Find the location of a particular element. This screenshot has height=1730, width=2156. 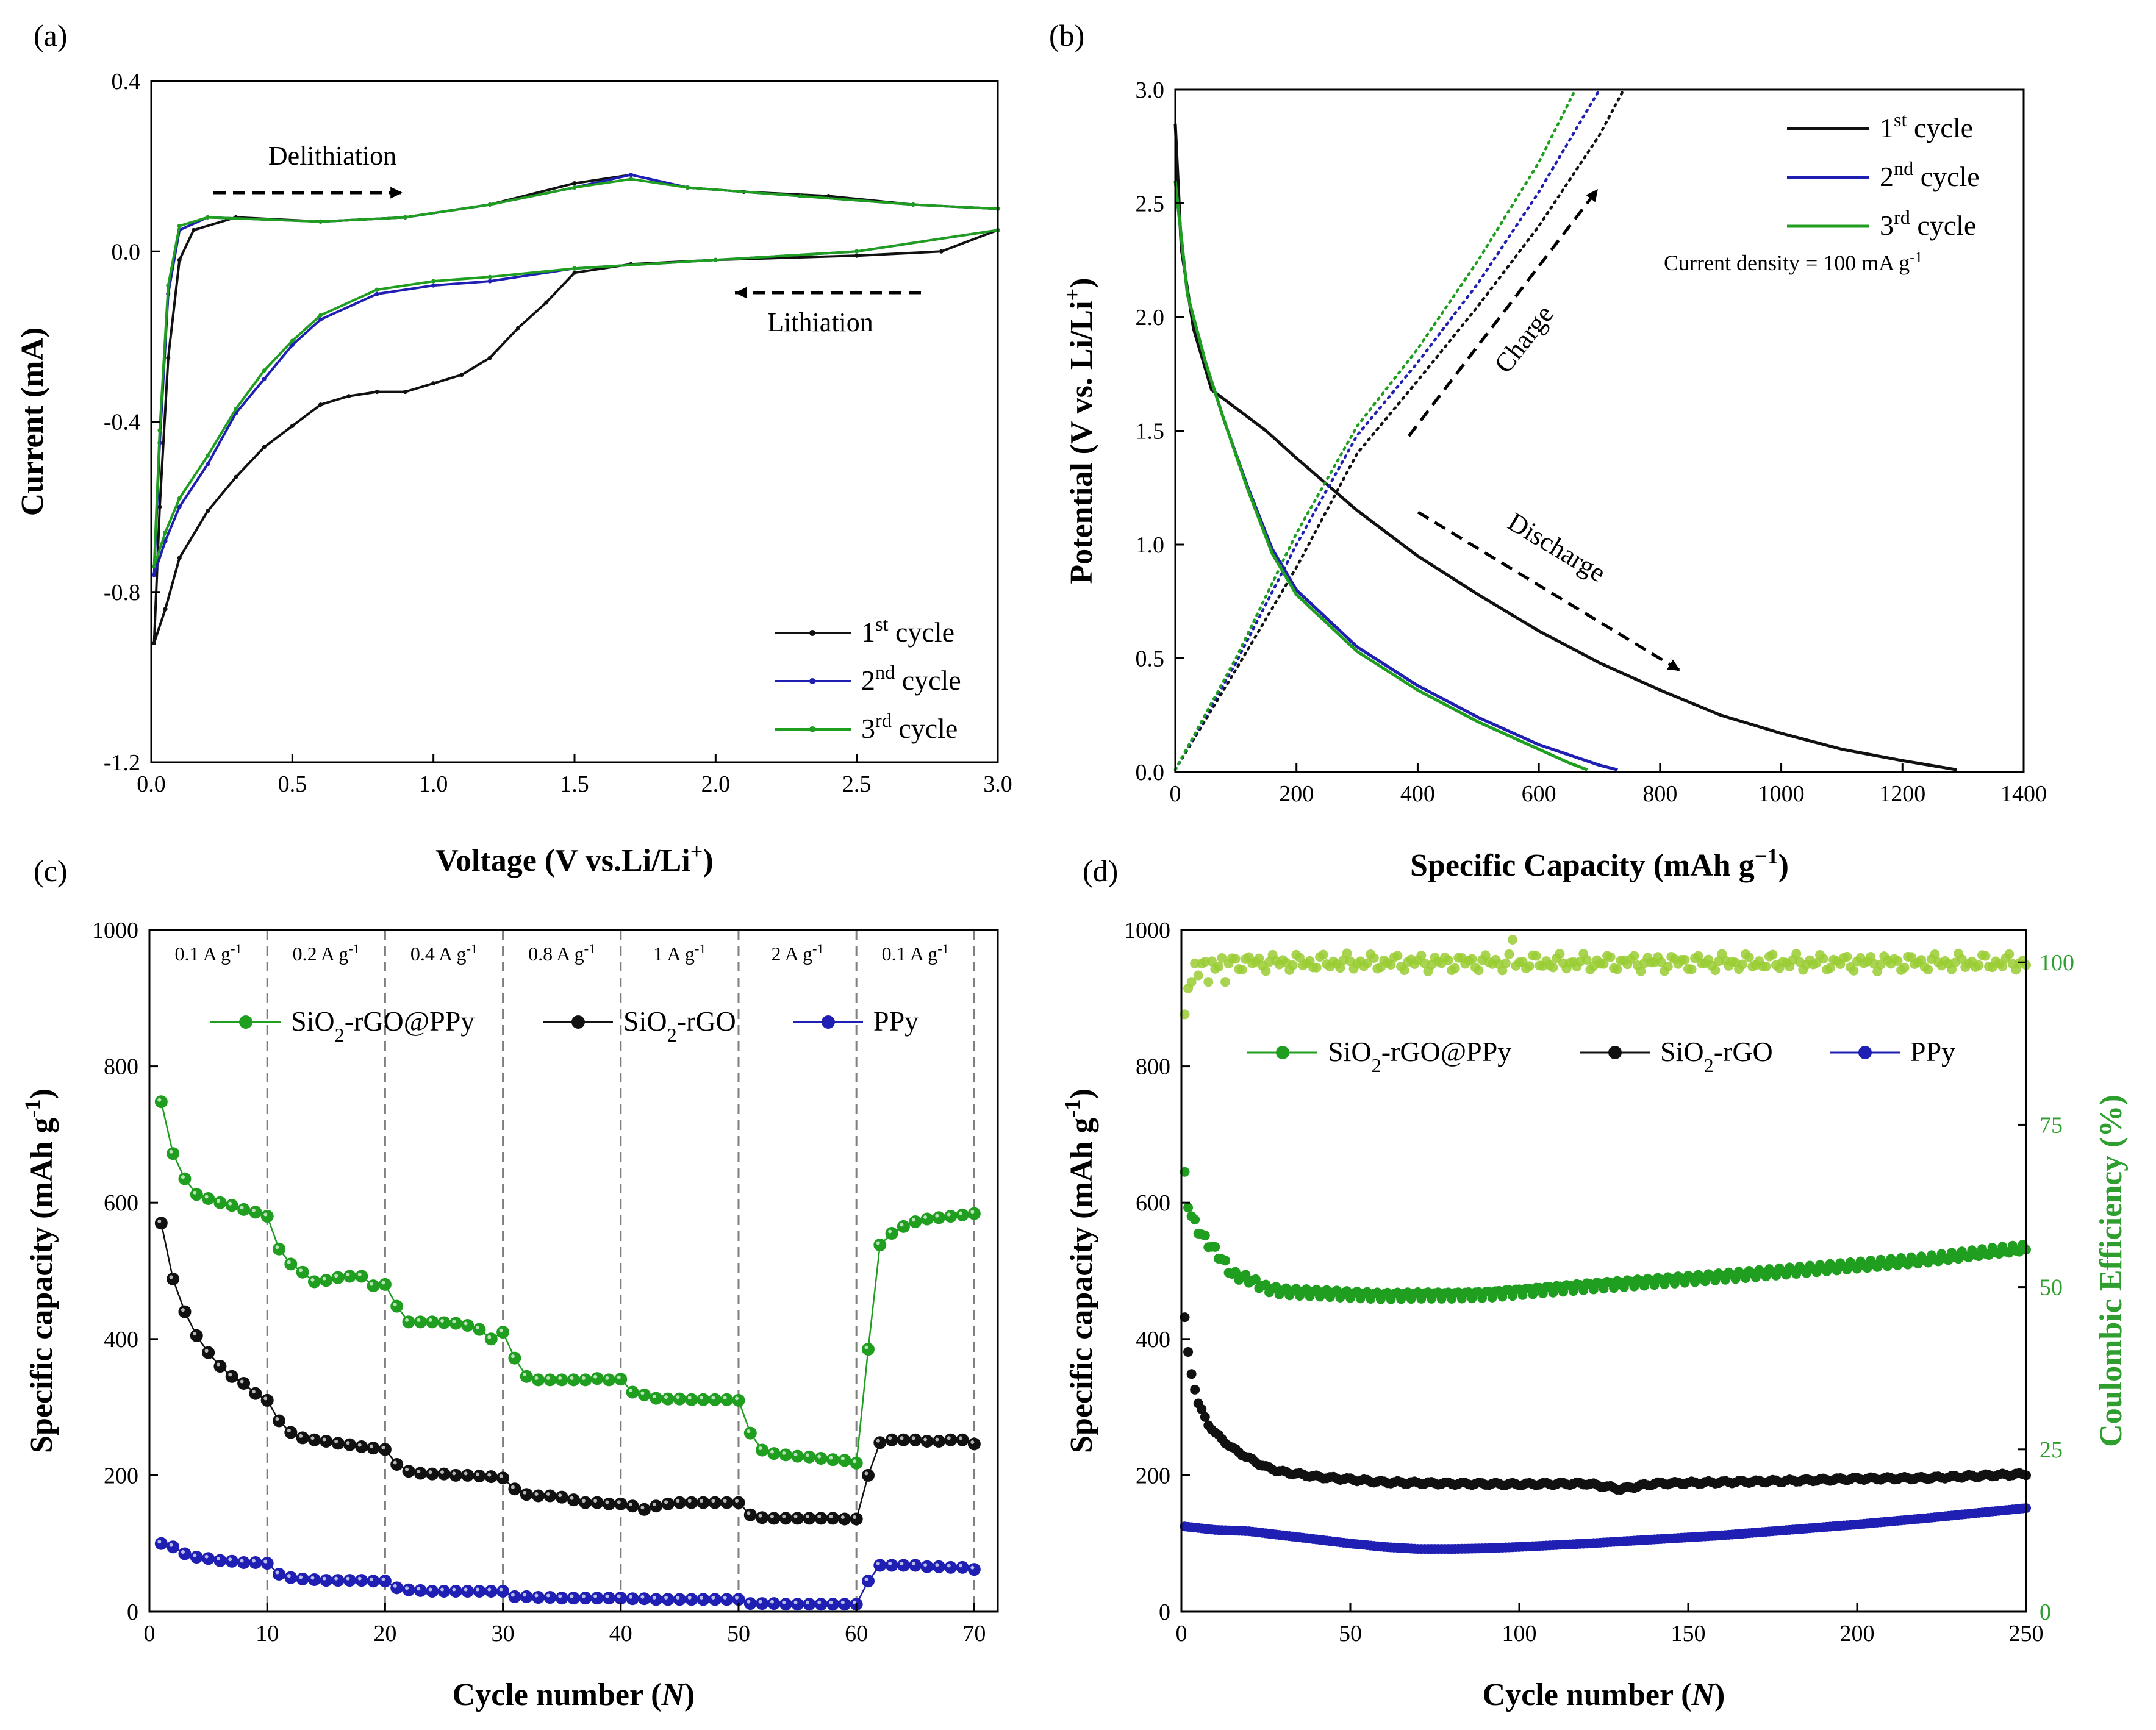

d-x-tick-label: 150 is located at coordinates (1688, 1634).